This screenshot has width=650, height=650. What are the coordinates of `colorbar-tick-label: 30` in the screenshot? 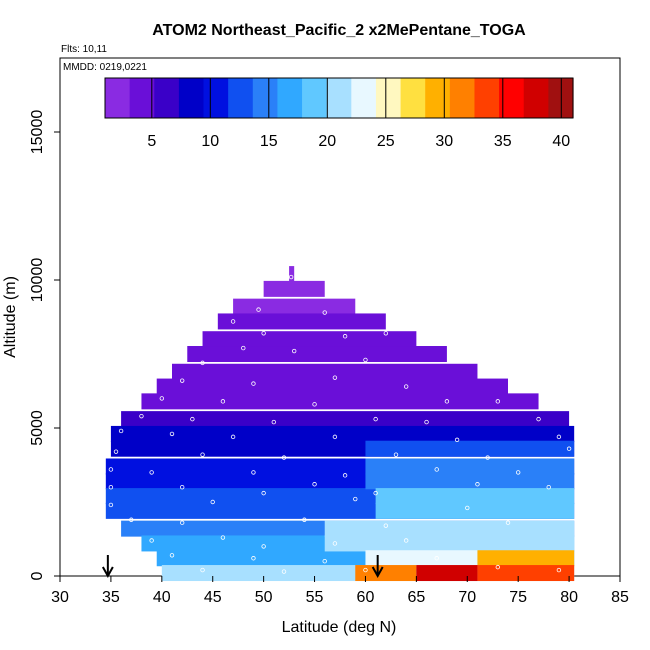 It's located at (444, 141).